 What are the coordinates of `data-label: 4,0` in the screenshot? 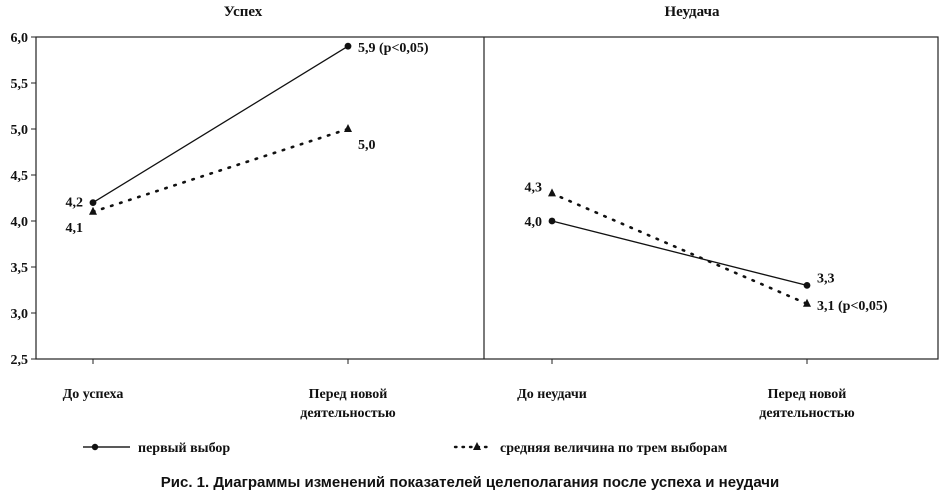 It's located at (534, 222).